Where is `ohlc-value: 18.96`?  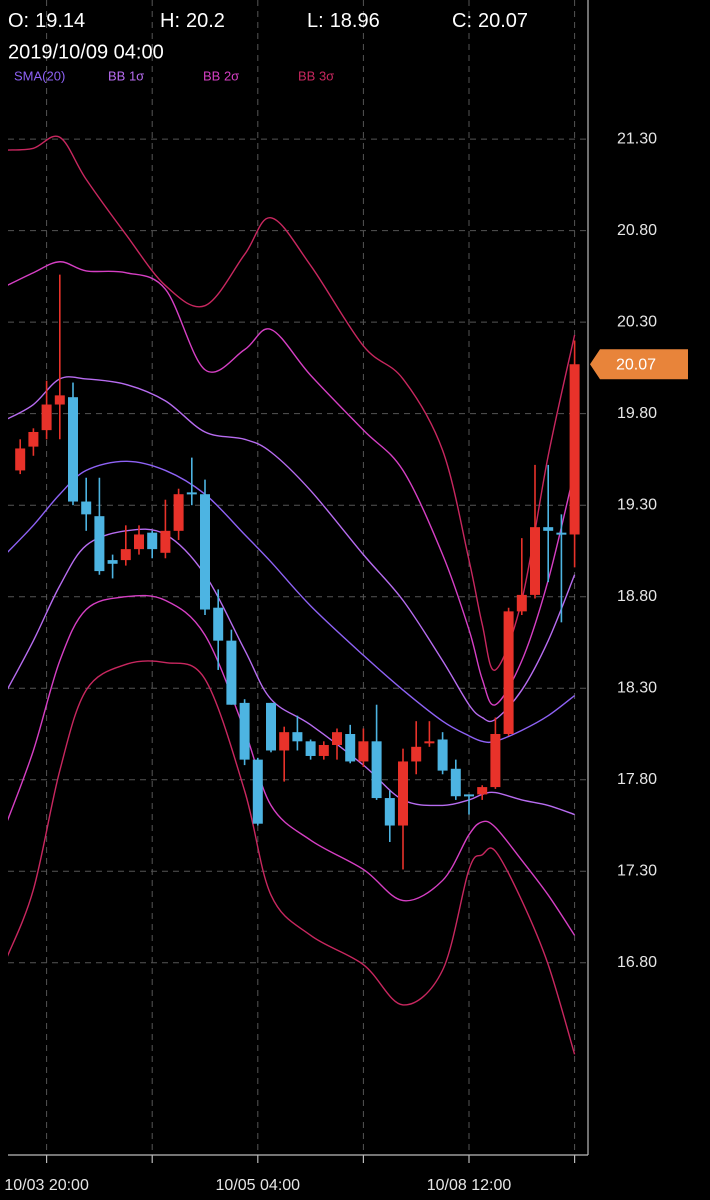
ohlc-value: 18.96 is located at coordinates (355, 21).